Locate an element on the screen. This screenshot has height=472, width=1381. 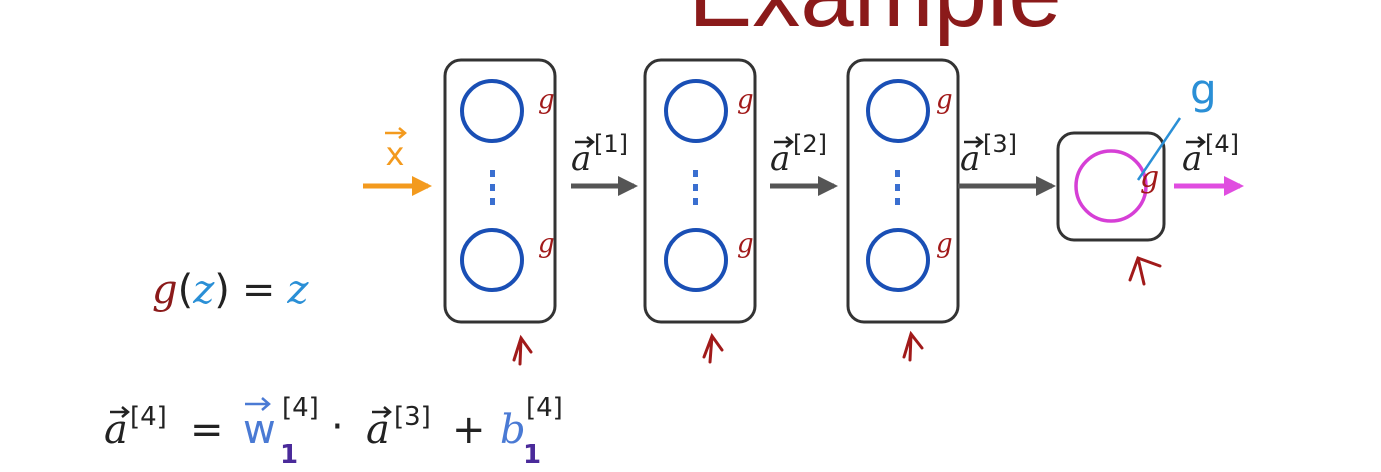
input-vector-arrow-head is located at coordinates (402, 133).